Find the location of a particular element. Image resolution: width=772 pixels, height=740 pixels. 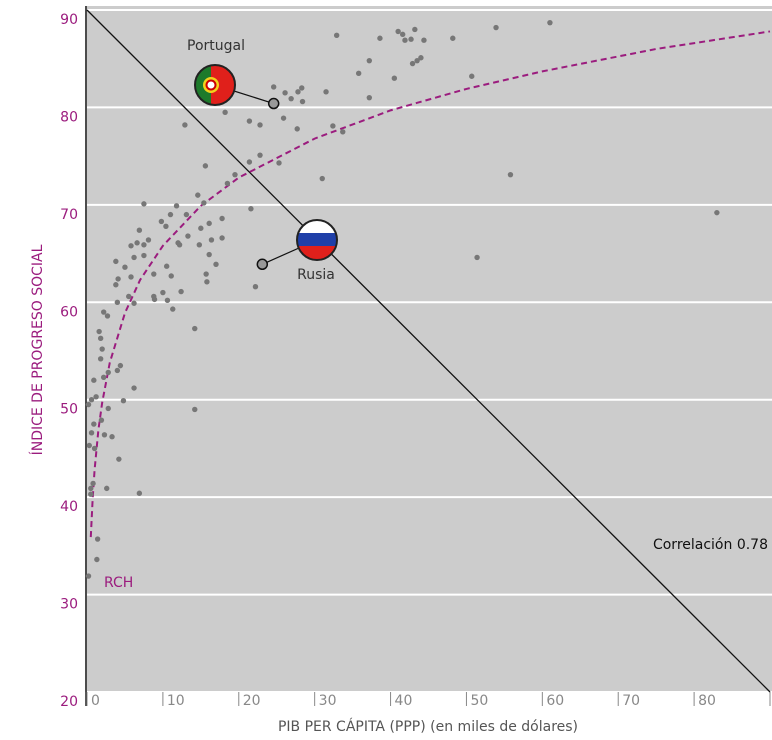

x-tick-label: 70 is located at coordinates (631, 701).